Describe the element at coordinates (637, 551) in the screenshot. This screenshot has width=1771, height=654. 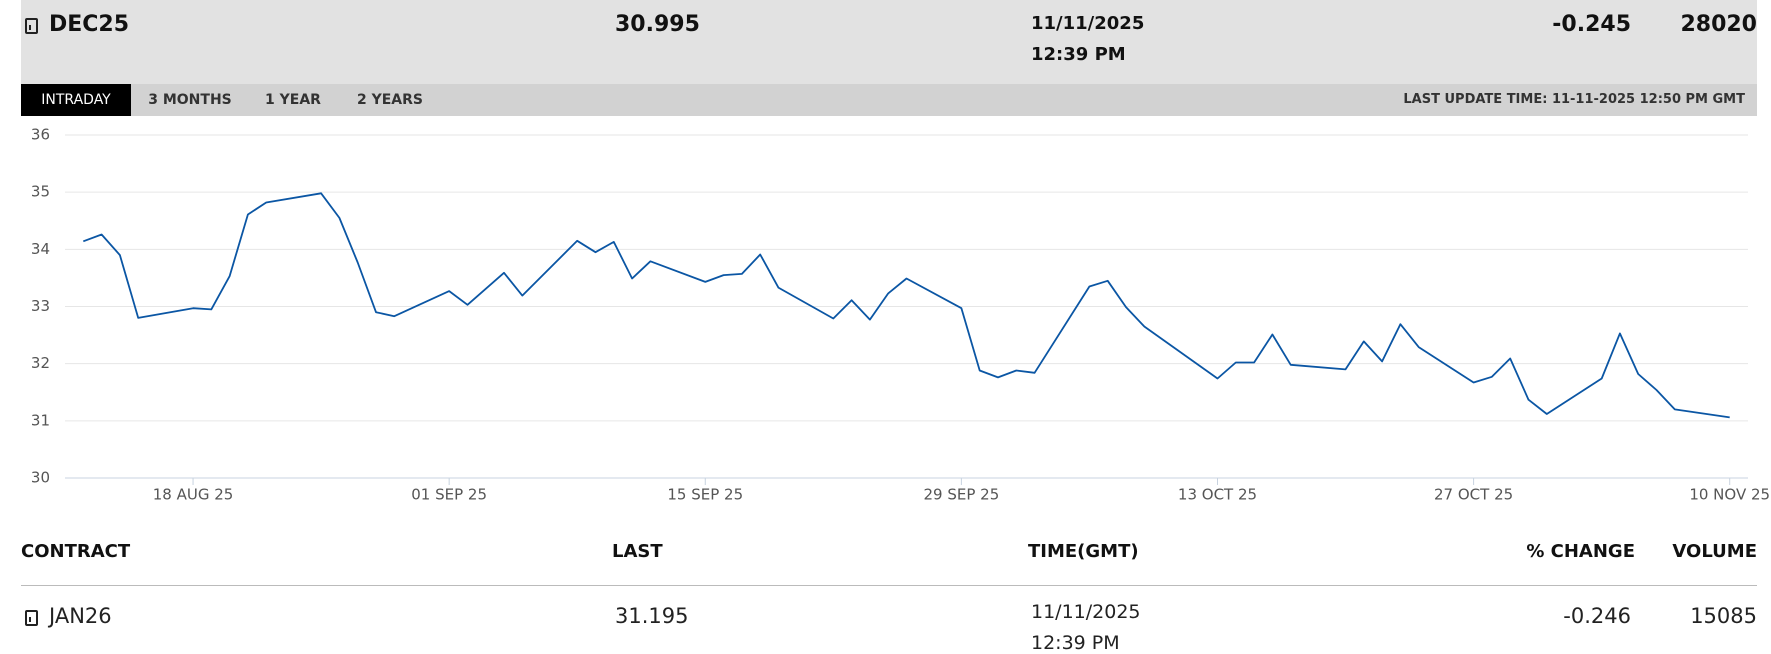
I see `column-header: LAST` at that location.